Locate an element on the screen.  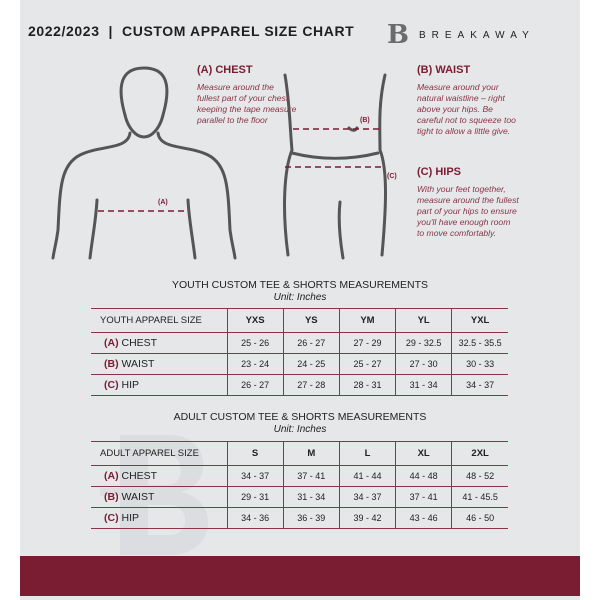
table-cell: 25 - 26 is located at coordinates (255, 343).